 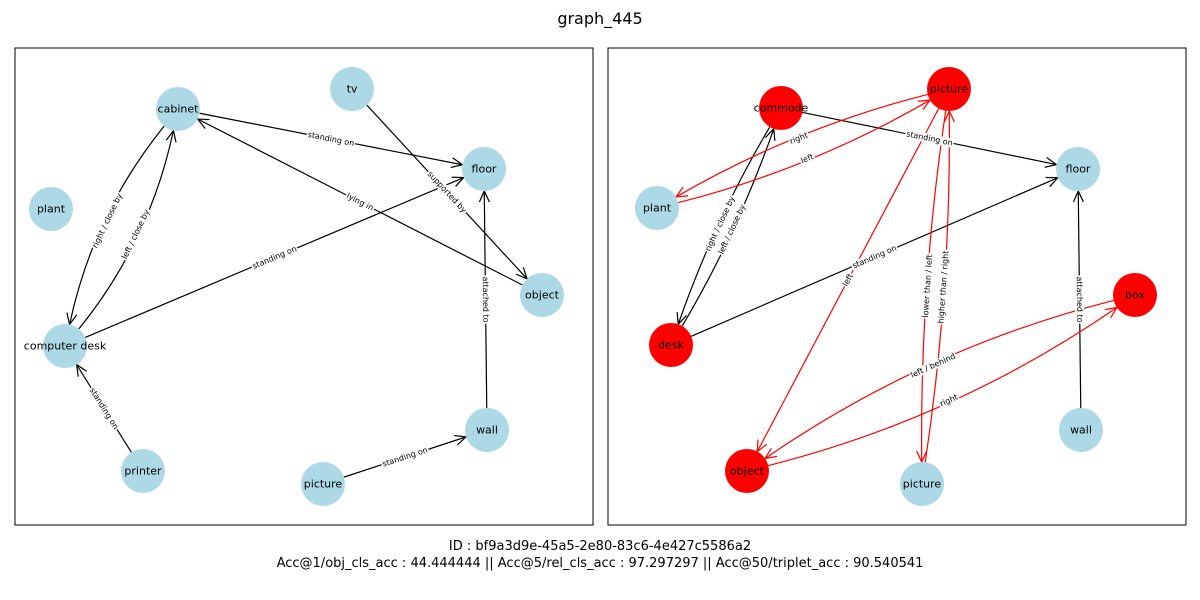 I want to click on edge-label: right / close by, so click(x=107, y=220).